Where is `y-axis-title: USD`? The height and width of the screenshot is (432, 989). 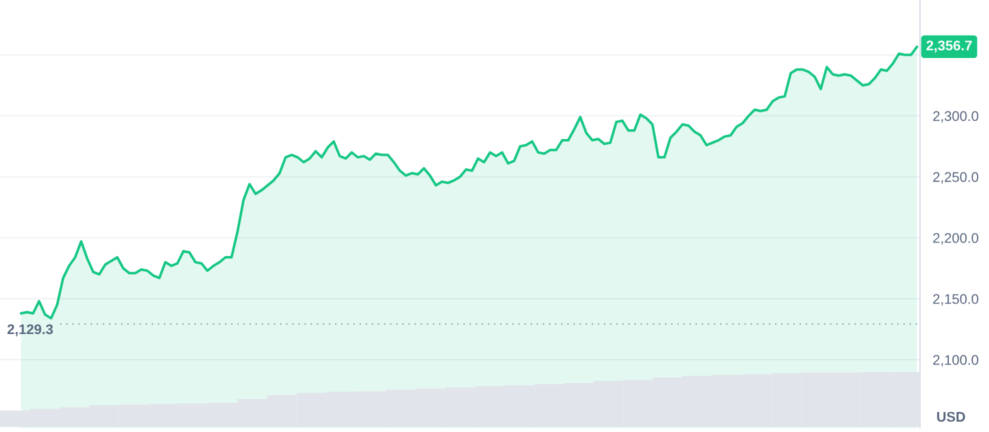 y-axis-title: USD is located at coordinates (951, 417).